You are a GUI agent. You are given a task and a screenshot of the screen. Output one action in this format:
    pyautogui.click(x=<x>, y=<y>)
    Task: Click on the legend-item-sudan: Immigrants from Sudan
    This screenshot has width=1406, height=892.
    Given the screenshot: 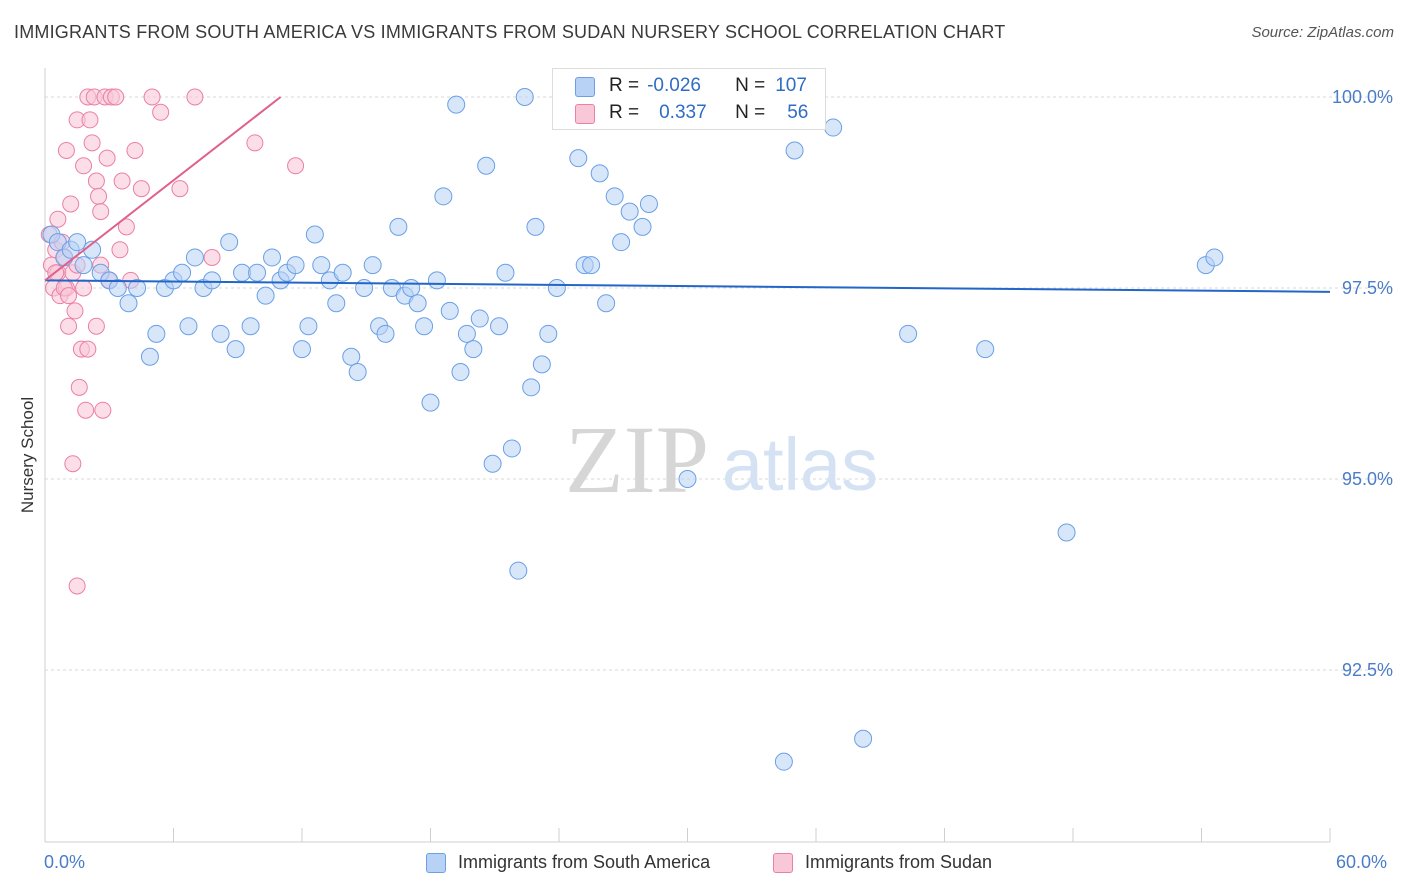 What is the action you would take?
    pyautogui.click(x=882, y=862)
    